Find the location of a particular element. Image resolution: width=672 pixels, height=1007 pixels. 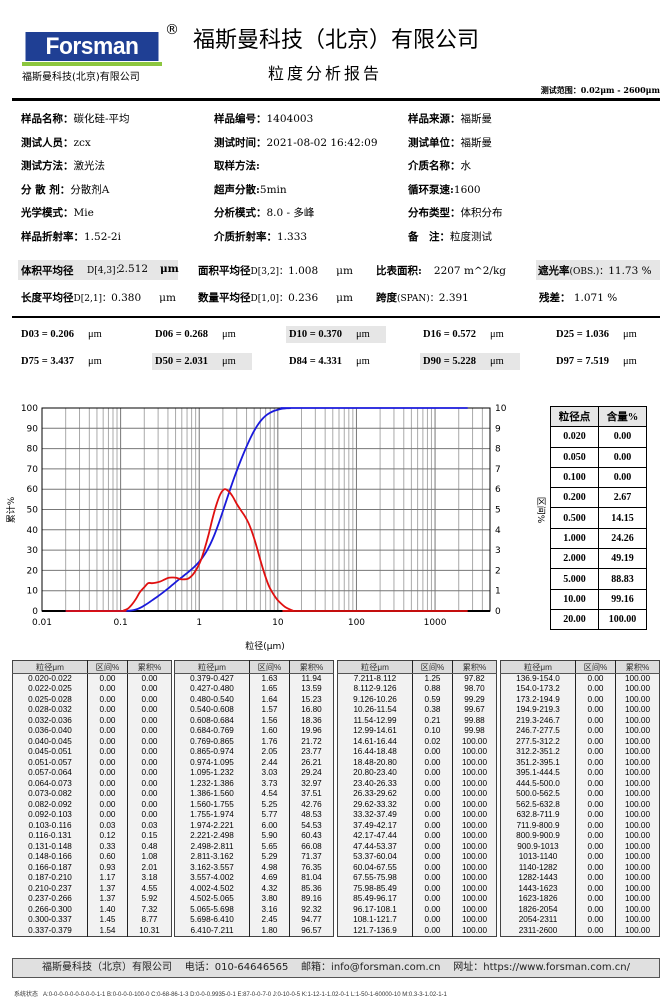

distribution-cell: 5.698-6.410 is located at coordinates (212, 920).